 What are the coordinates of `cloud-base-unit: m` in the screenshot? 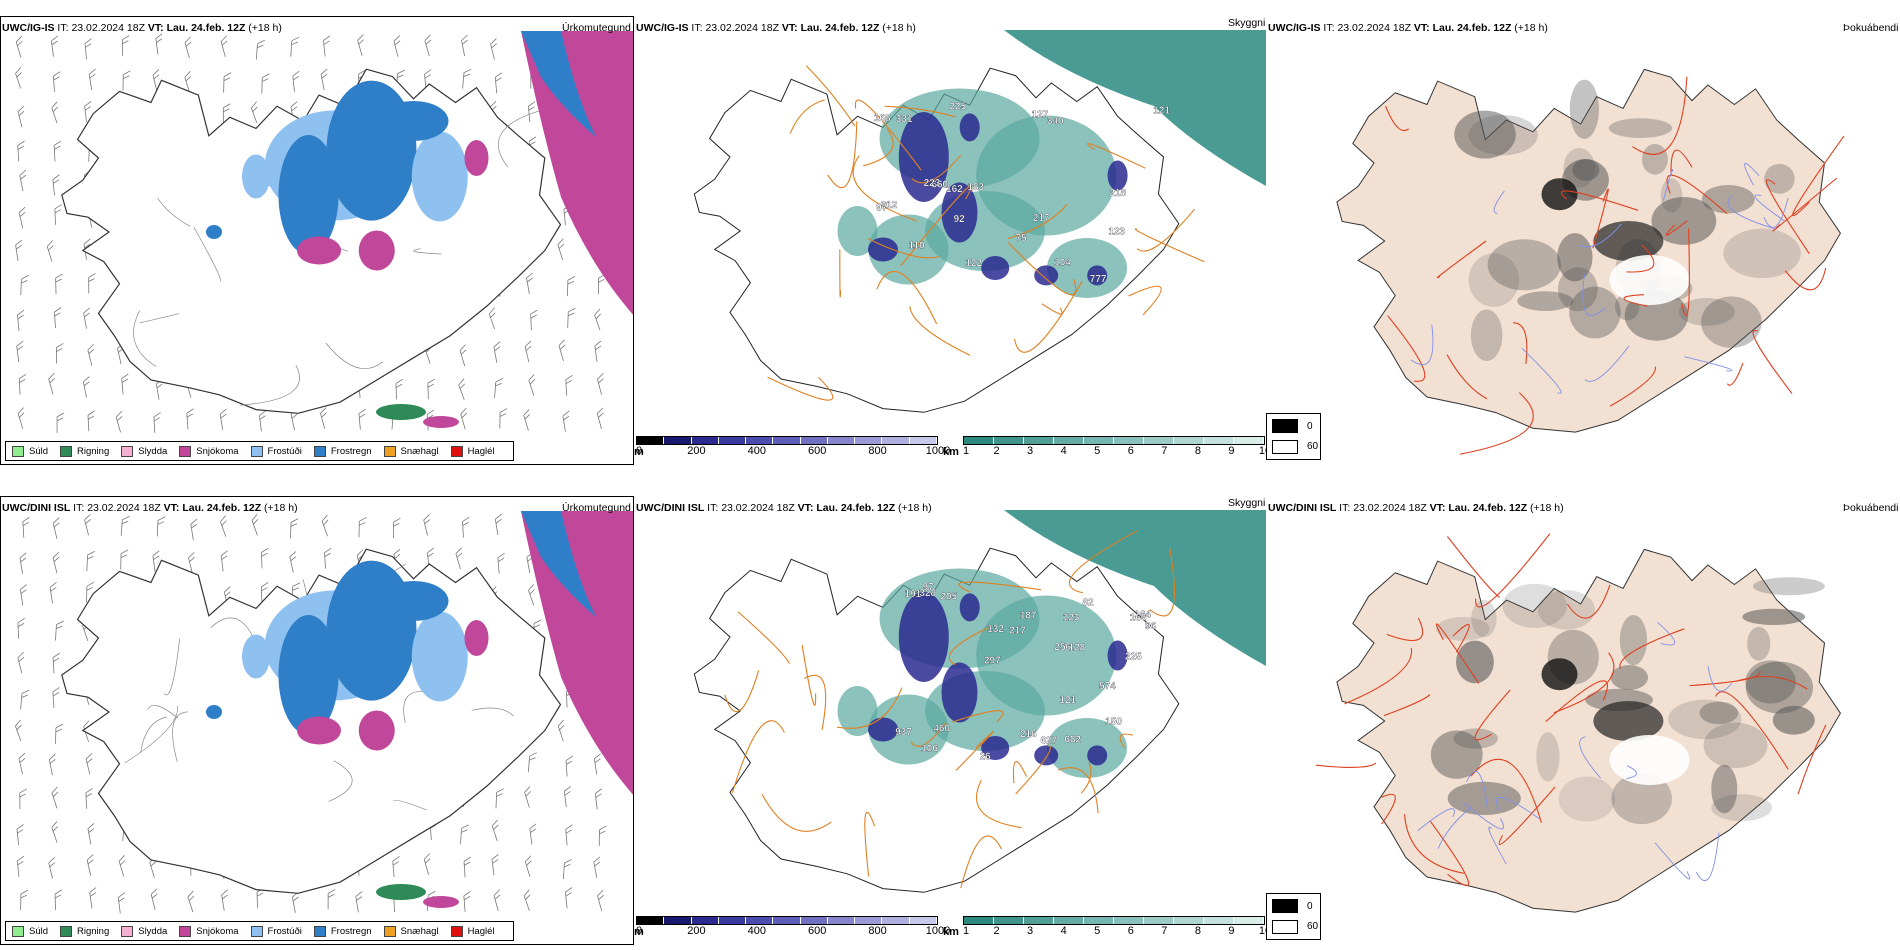 It's located at (639, 452).